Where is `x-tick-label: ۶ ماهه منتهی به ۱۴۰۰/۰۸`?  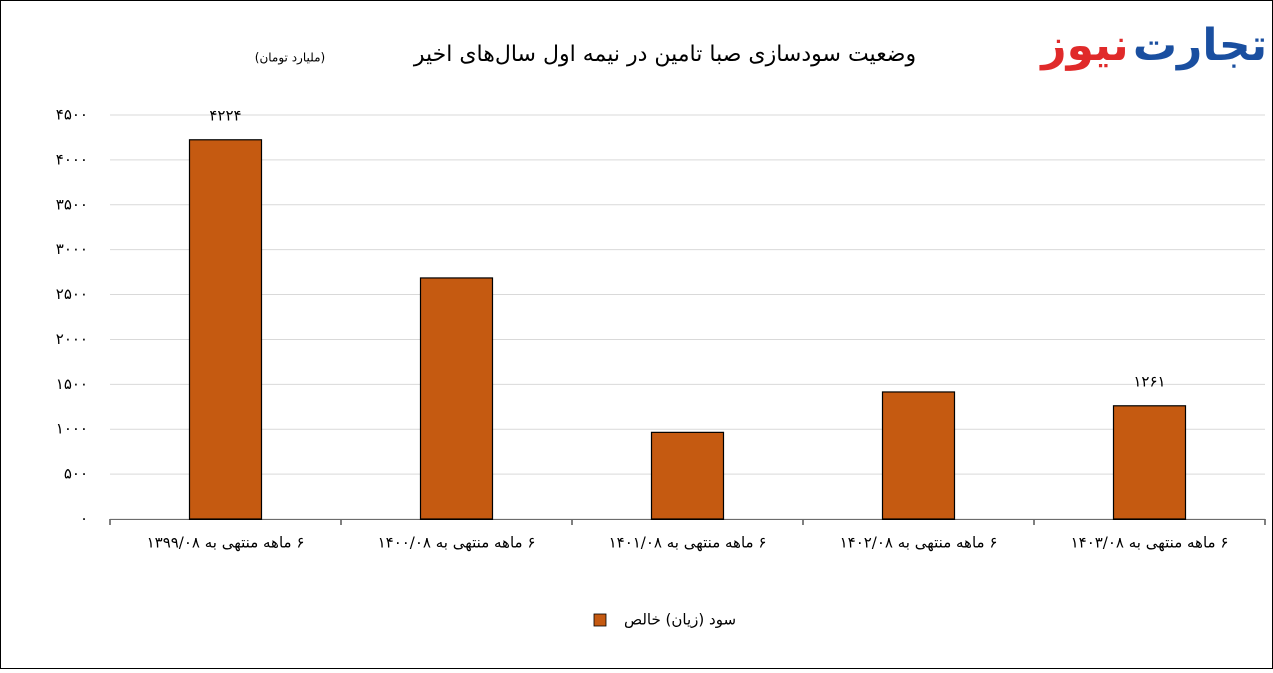 x-tick-label: ۶ ماهه منتهی به ۱۴۰۰/۰۸ is located at coordinates (457, 543).